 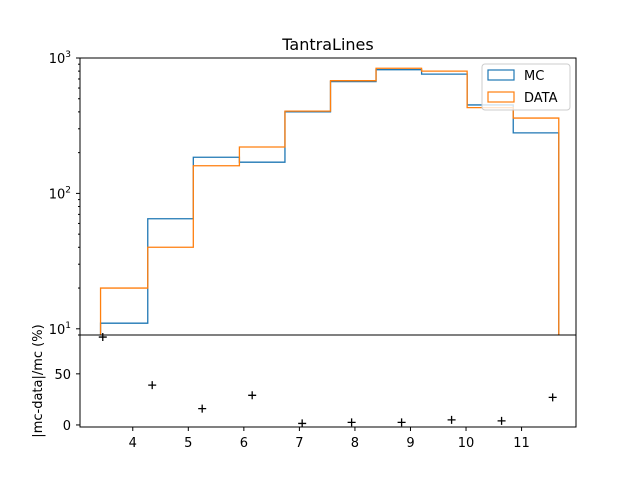 What do you see at coordinates (60, 329) in the screenshot?
I see `histogram-y-tick-label: 10¹` at bounding box center [60, 329].